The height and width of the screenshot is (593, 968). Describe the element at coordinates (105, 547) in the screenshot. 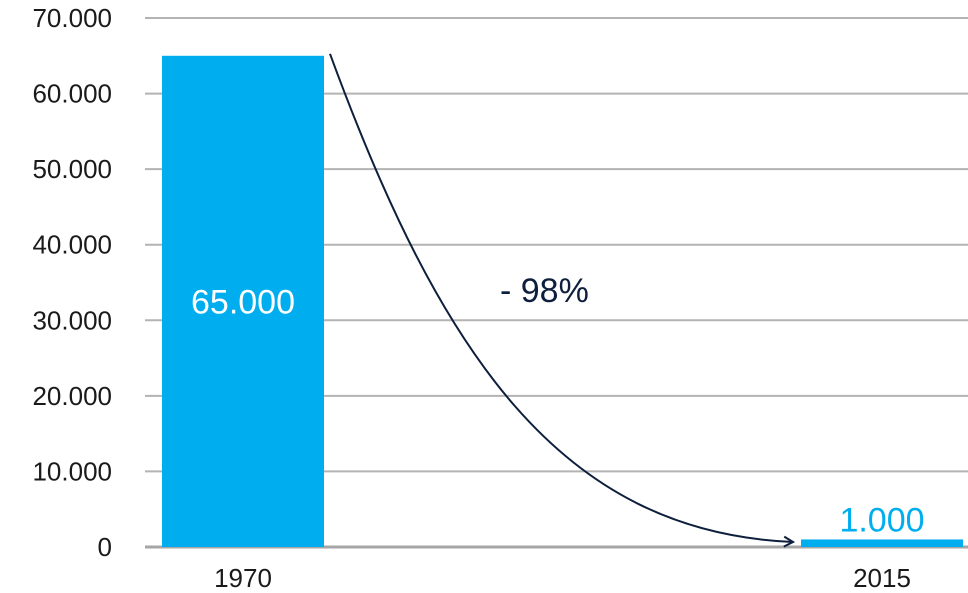

I see `y-tick-label: 0` at that location.